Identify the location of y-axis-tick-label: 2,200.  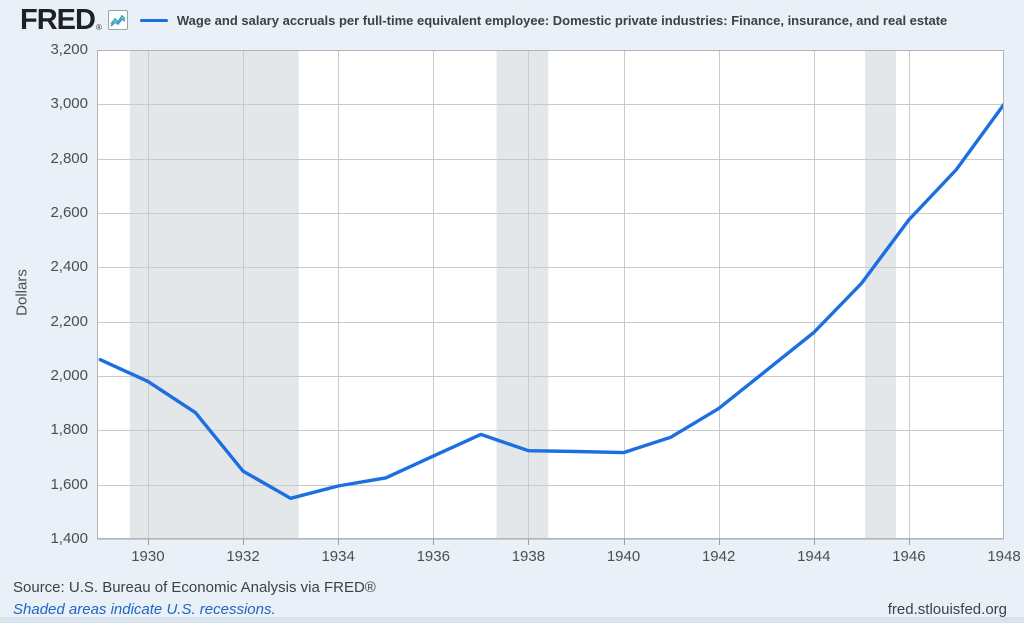
(69, 321).